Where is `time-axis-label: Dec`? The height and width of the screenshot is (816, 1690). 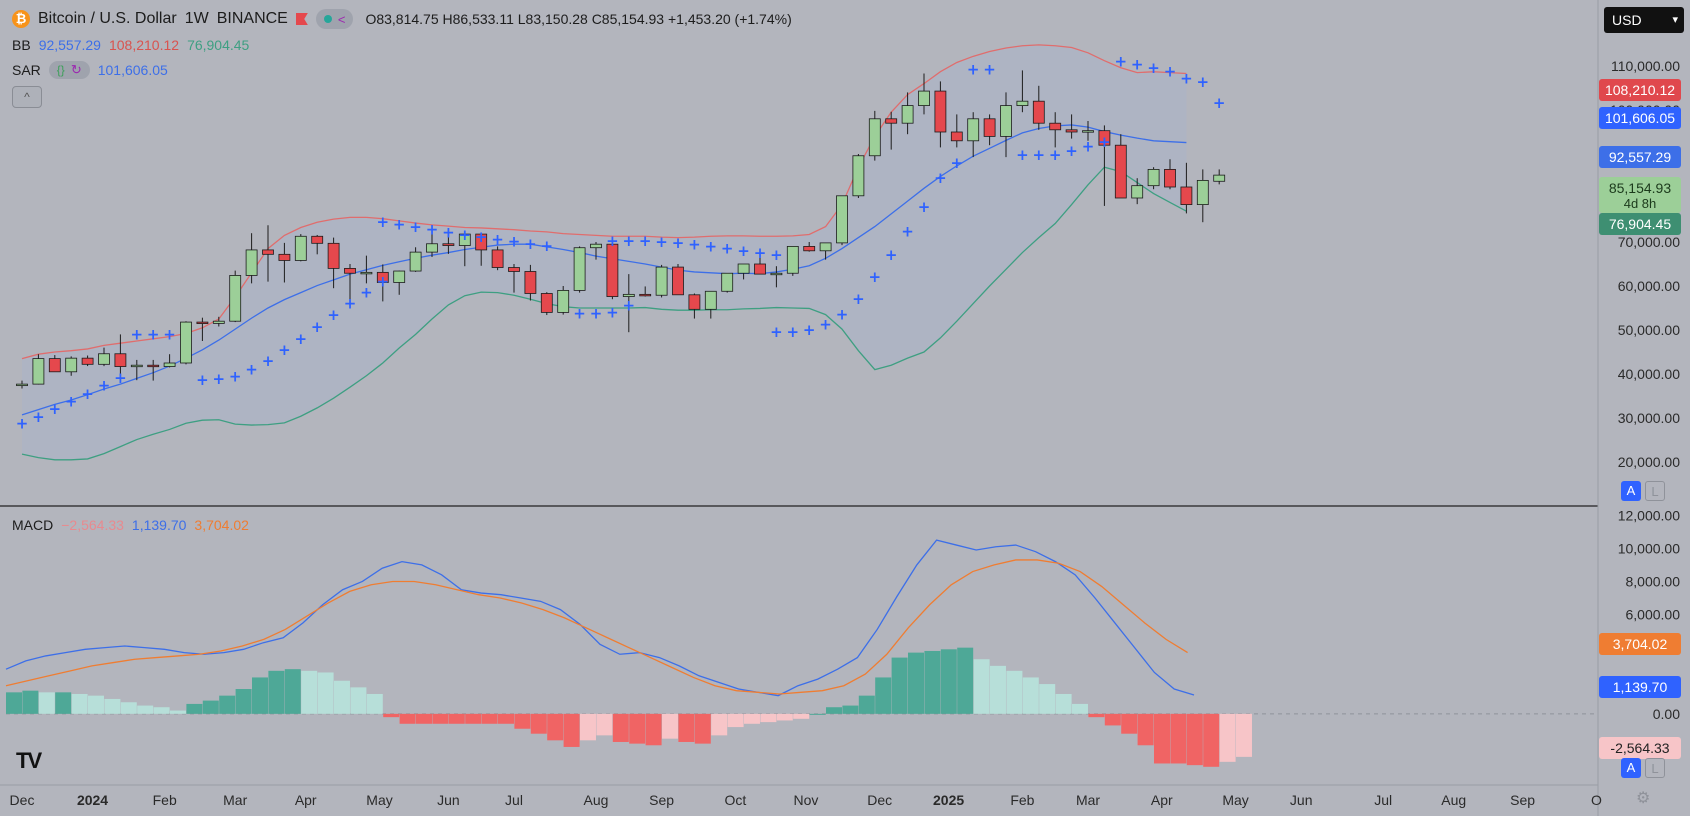
time-axis-label: Dec is located at coordinates (879, 800).